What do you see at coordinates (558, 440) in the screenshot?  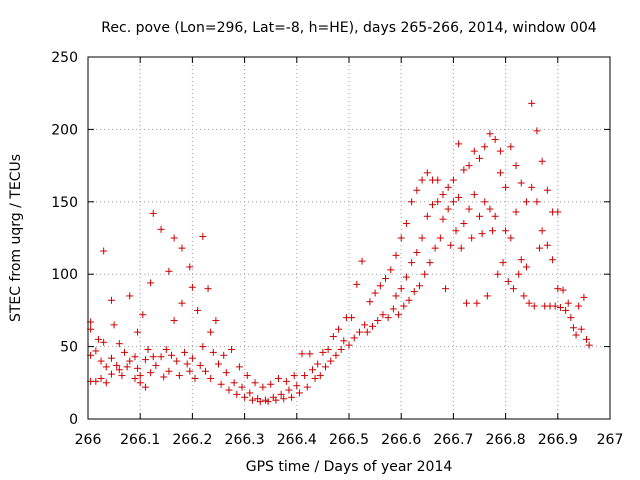 I see `x-tick-label: 266.9` at bounding box center [558, 440].